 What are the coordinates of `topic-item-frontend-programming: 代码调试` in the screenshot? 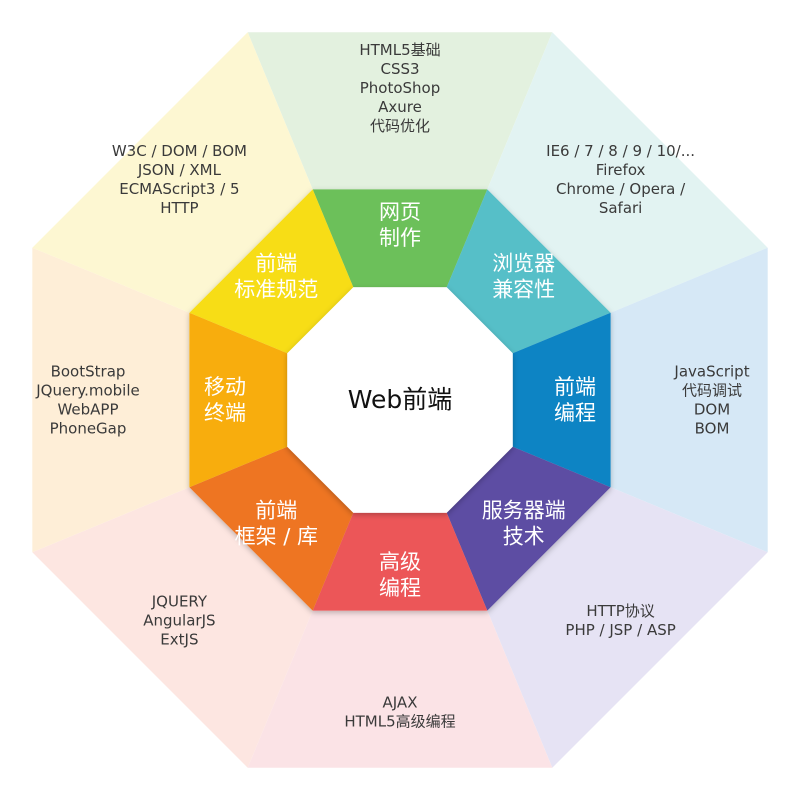 It's located at (712, 391).